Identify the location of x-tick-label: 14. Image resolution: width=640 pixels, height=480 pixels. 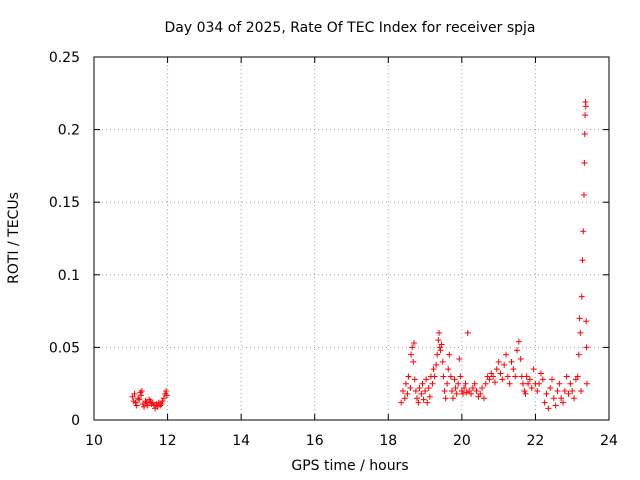
(241, 441).